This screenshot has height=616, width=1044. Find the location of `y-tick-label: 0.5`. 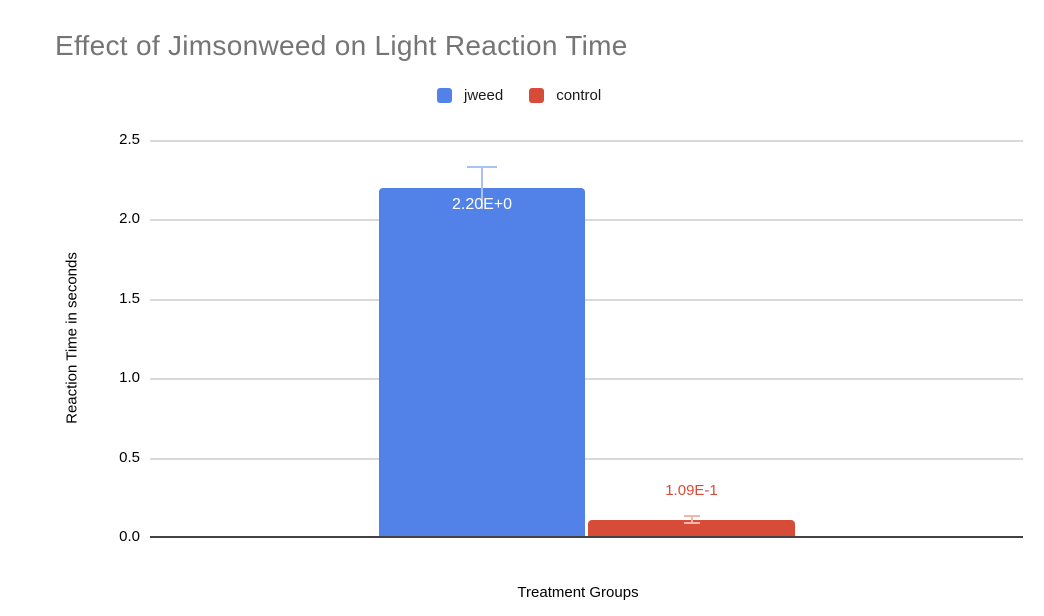

y-tick-label: 0.5 is located at coordinates (129, 457).